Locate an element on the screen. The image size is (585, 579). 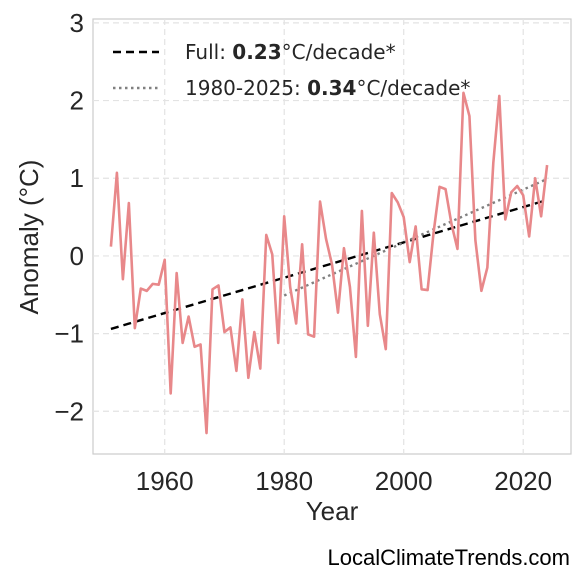
y-tick-label: 0 is located at coordinates (77, 256).